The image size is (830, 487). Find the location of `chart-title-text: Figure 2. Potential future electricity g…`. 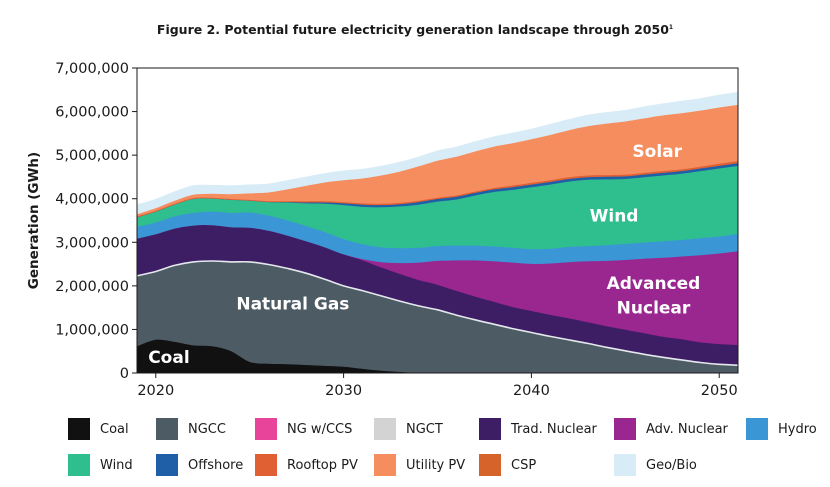

chart-title-text: Figure 2. Potential future electricity g… is located at coordinates (412, 29).